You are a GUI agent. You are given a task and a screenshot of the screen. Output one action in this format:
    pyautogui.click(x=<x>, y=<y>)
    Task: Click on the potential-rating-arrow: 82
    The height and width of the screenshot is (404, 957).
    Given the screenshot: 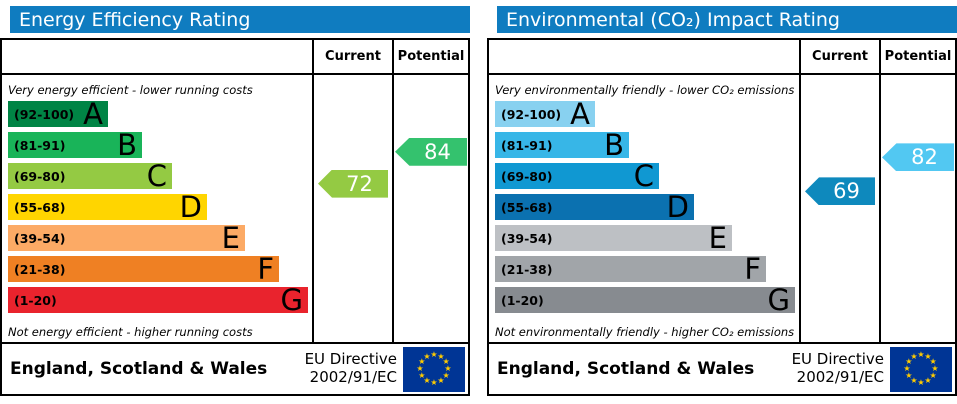 What is the action you would take?
    pyautogui.click(x=918, y=157)
    